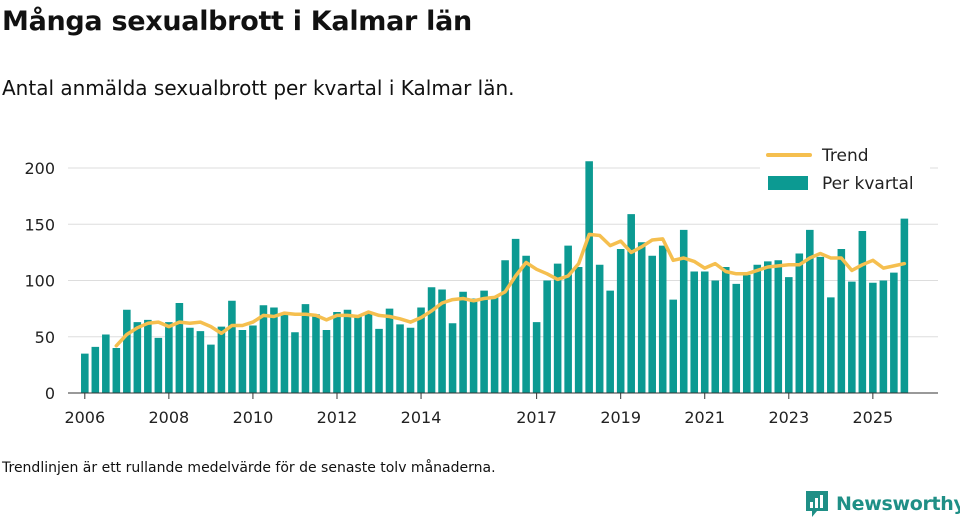 The width and height of the screenshot is (960, 520). What do you see at coordinates (898, 504) in the screenshot?
I see `brand-name: Newsworthy` at bounding box center [898, 504].